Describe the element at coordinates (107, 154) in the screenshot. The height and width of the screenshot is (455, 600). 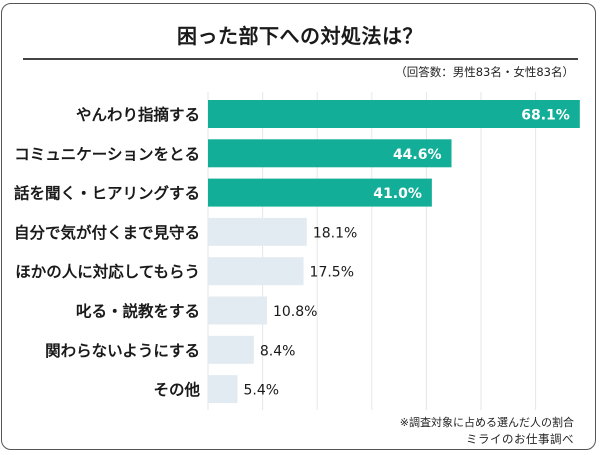
I see `category-label: コミュニケーションをとる` at that location.